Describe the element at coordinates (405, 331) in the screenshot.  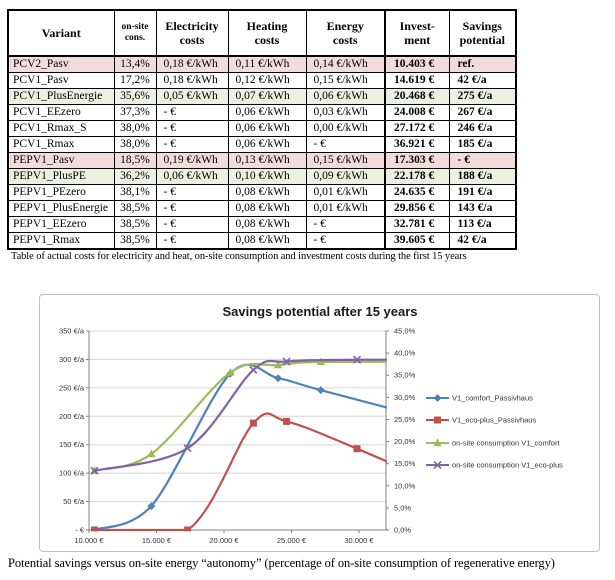
I see `y-right-tick-label: 45,0%` at that location.